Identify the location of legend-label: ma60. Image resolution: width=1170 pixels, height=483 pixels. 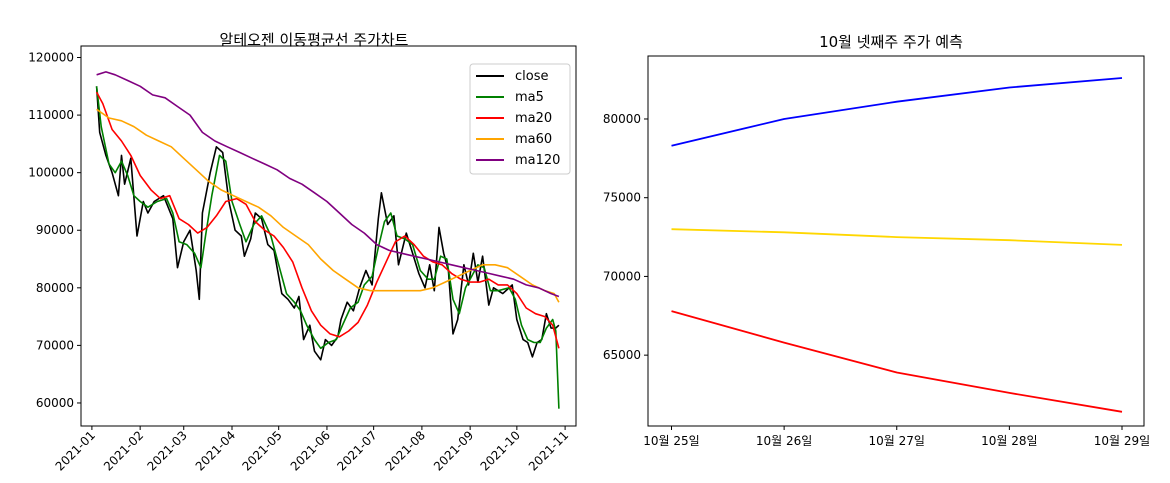
(533, 139).